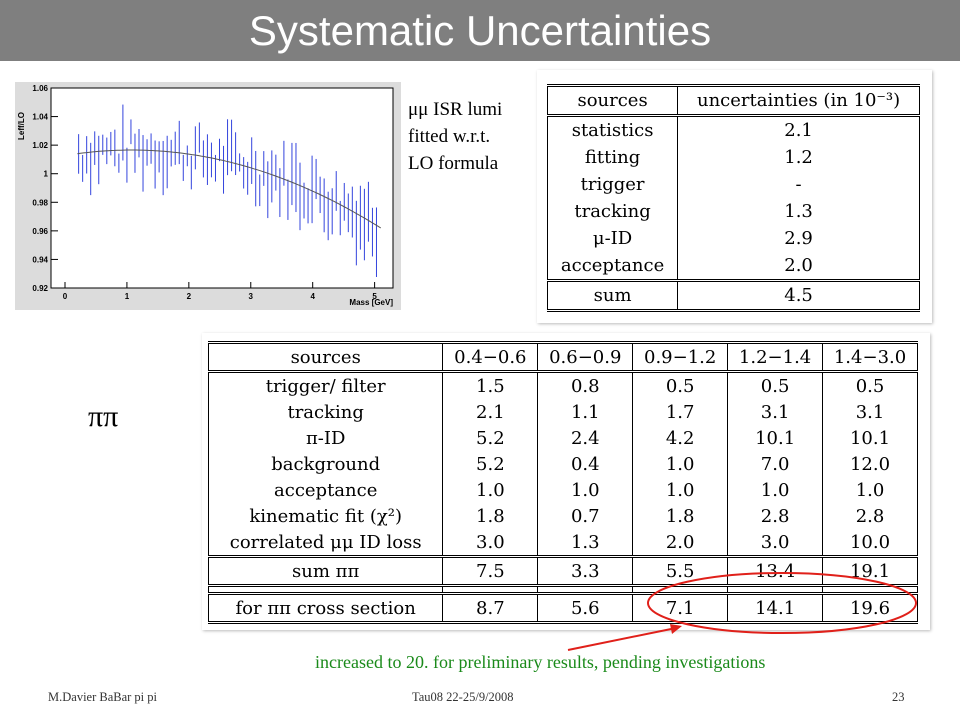 The image size is (960, 720). What do you see at coordinates (798, 295) in the screenshot?
I see `table-sum-value: 4.5` at bounding box center [798, 295].